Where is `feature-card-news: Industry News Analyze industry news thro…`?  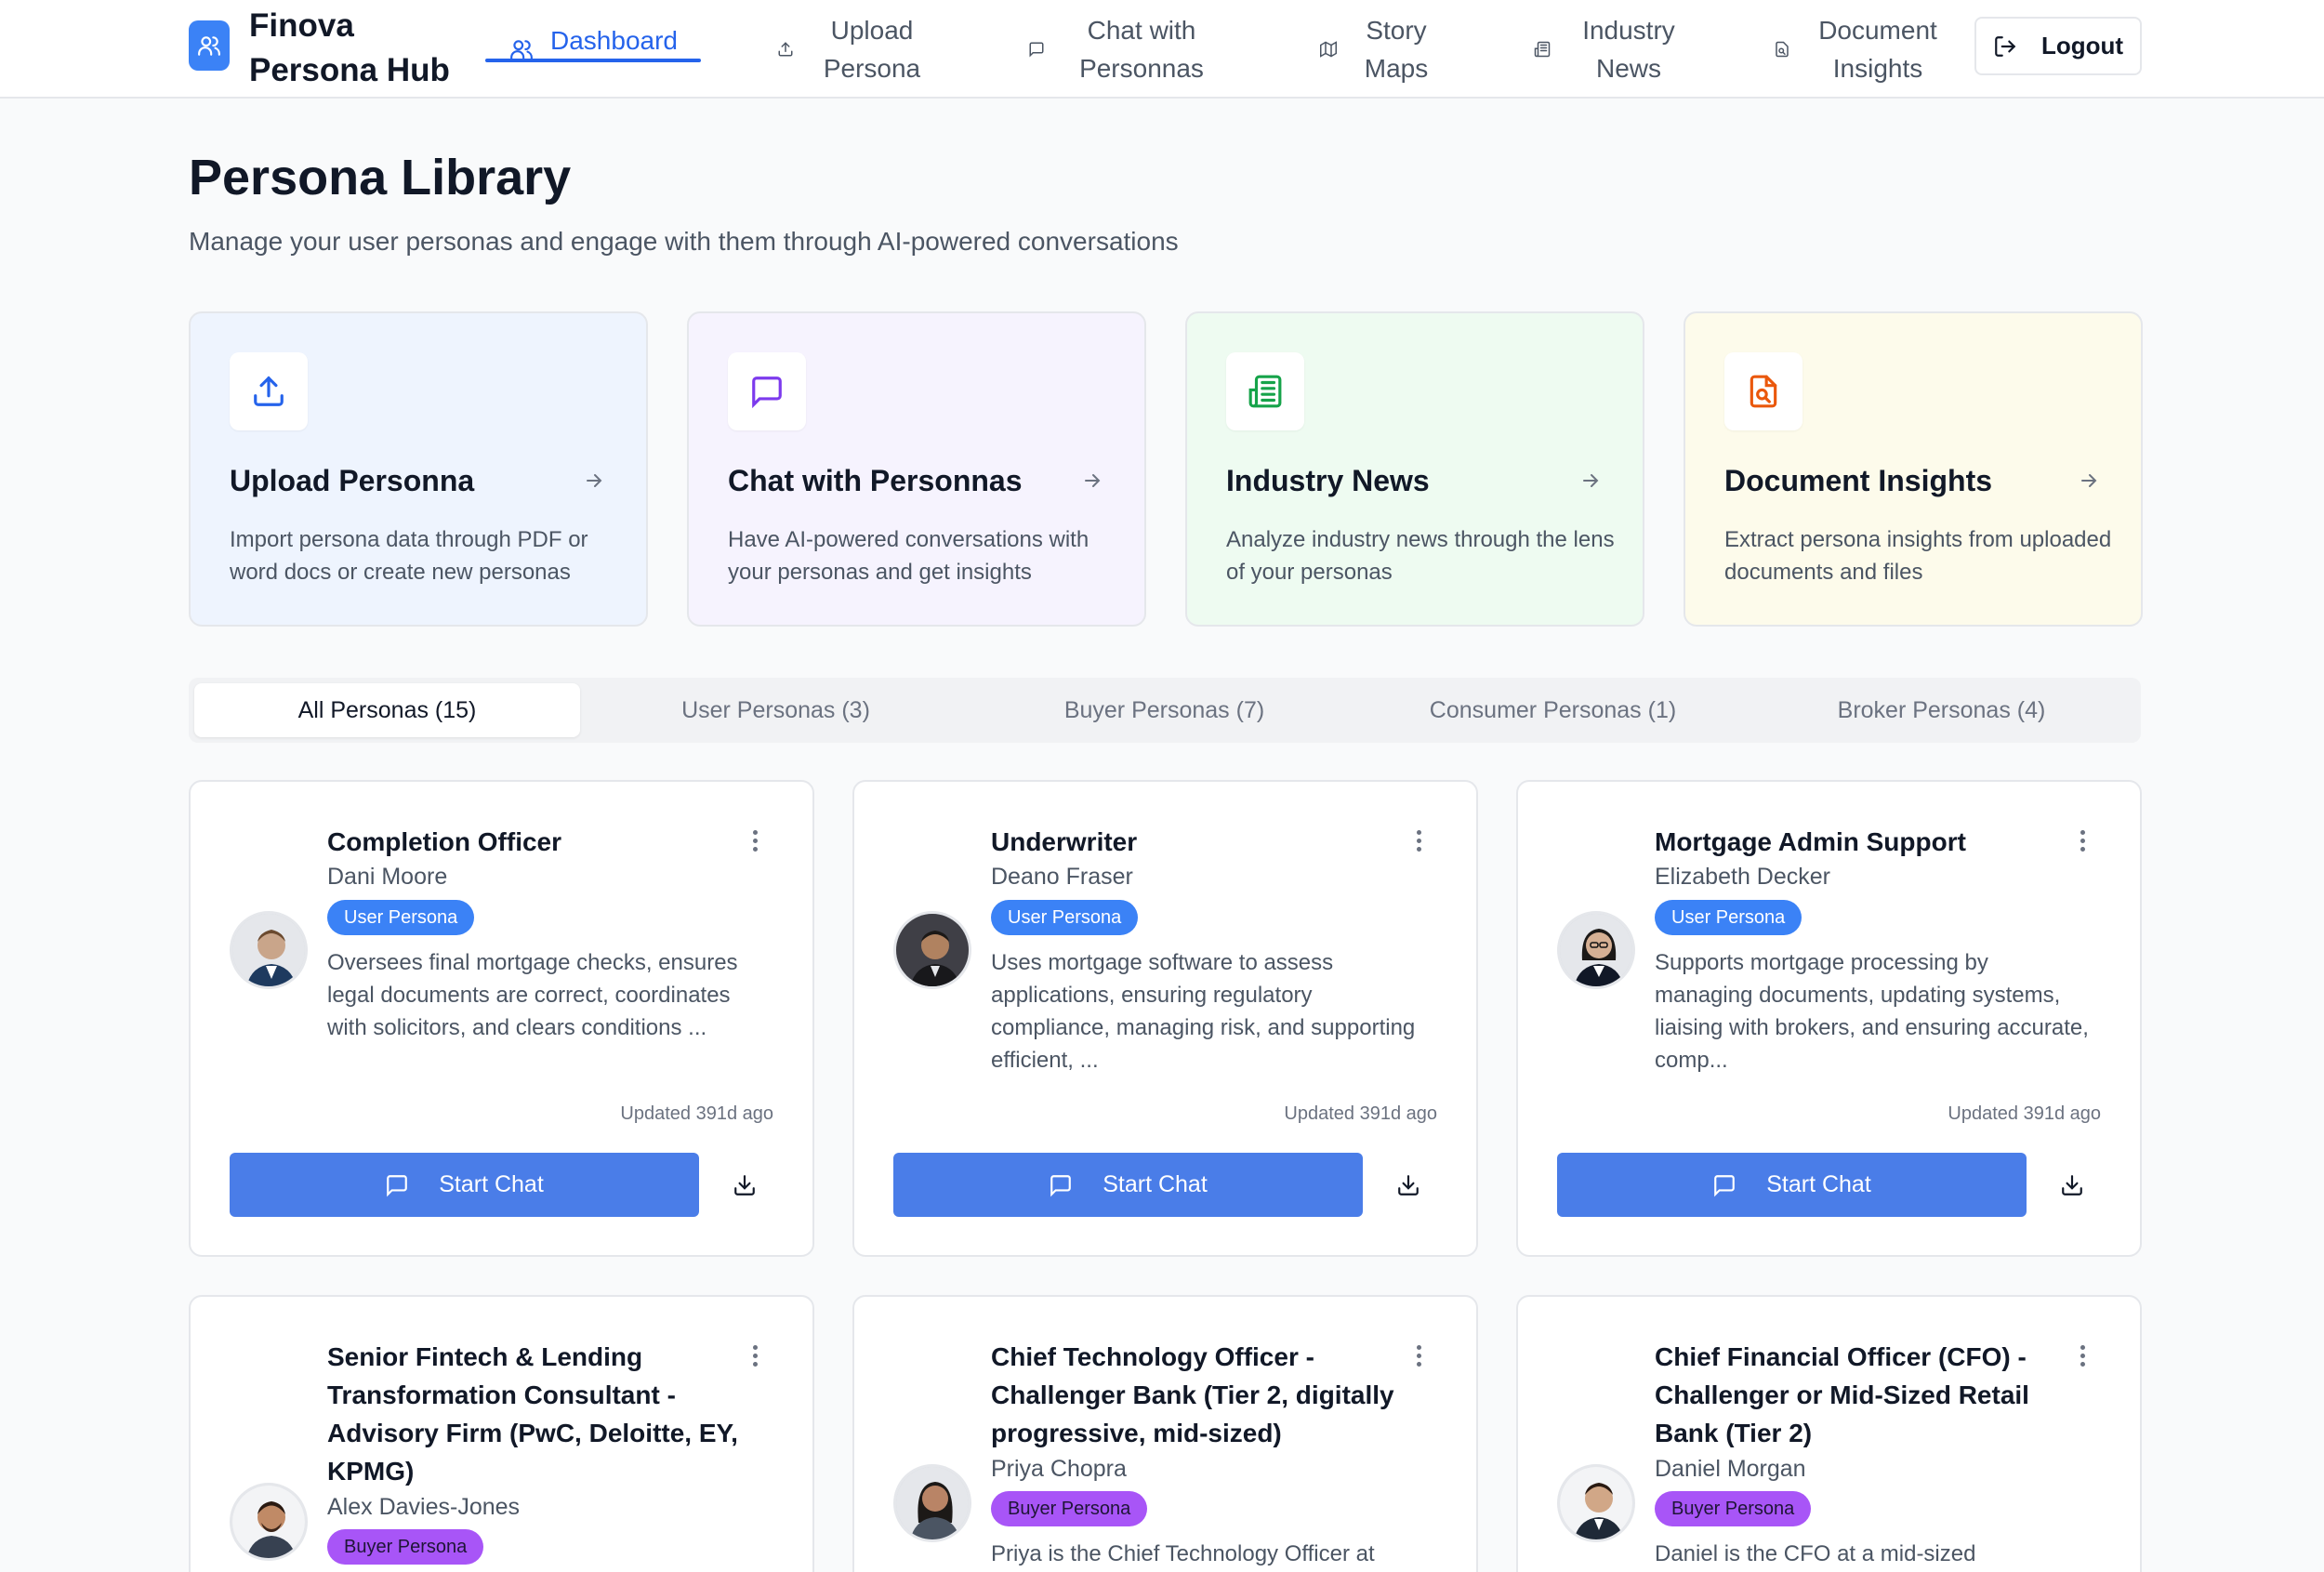
feature-card-news: Industry News Analyze industry news thro… is located at coordinates (1414, 469).